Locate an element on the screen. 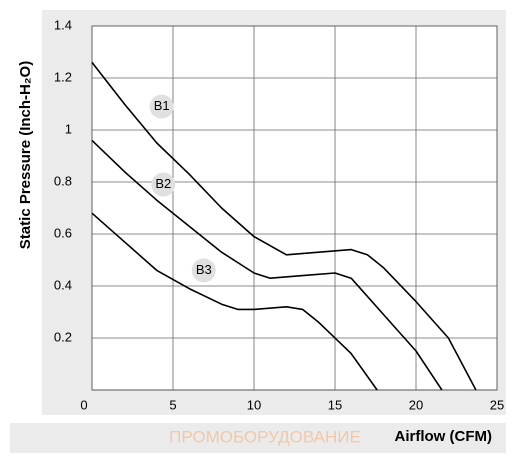  x-tick-label: 10 is located at coordinates (254, 404).